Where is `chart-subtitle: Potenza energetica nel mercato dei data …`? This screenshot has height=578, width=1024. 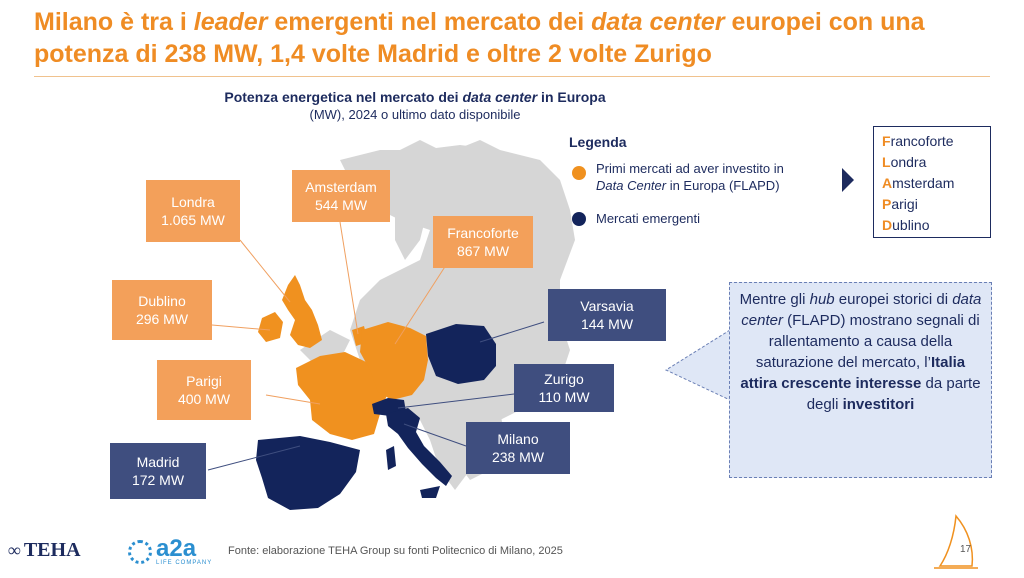 chart-subtitle: Potenza energetica nel mercato dei data … is located at coordinates (415, 105).